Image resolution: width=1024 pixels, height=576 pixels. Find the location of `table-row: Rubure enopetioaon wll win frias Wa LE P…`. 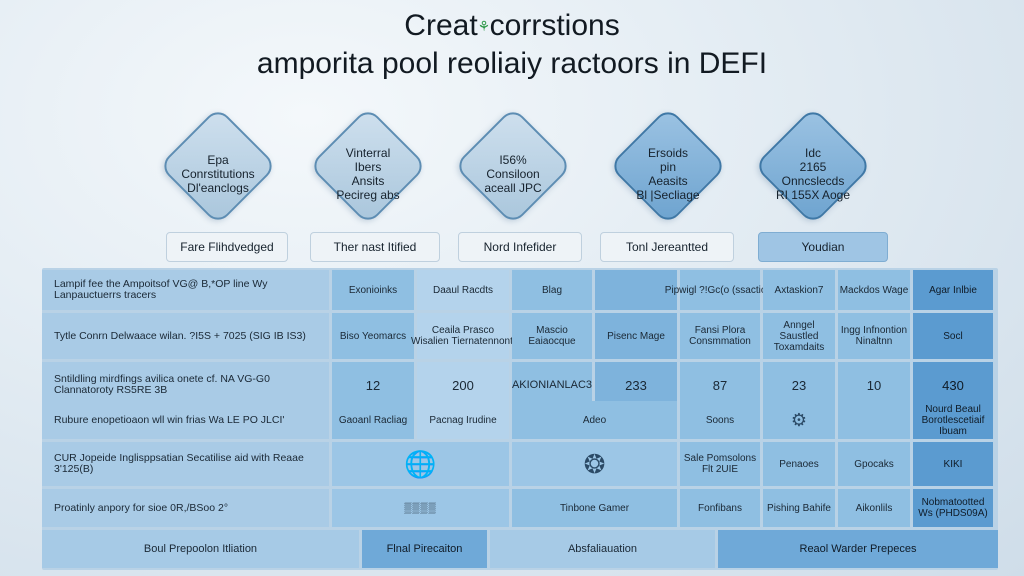

table-row: Rubure enopetioaon wll win frias Wa LE P… is located at coordinates (520, 420).